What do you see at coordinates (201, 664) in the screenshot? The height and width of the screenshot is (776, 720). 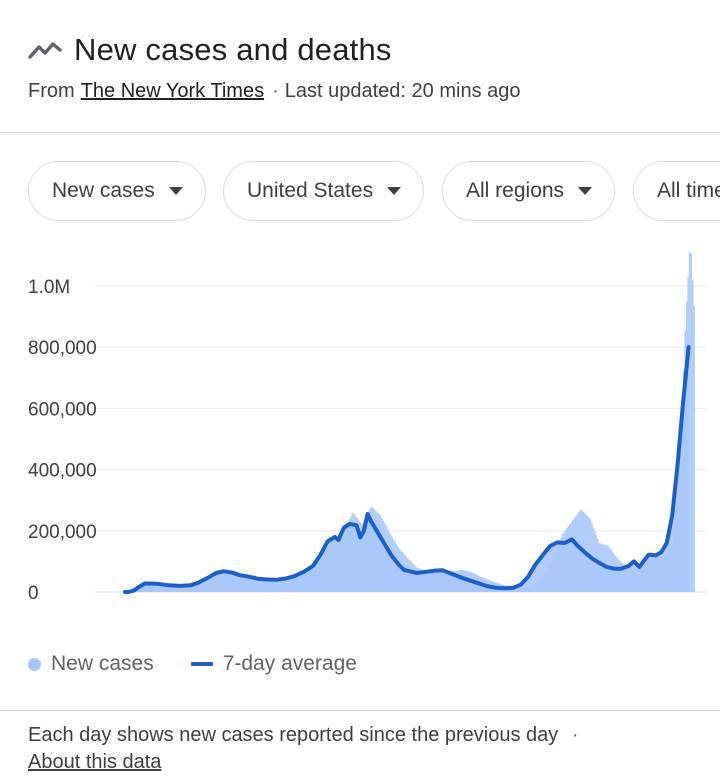 I see `legend-average-swatch` at bounding box center [201, 664].